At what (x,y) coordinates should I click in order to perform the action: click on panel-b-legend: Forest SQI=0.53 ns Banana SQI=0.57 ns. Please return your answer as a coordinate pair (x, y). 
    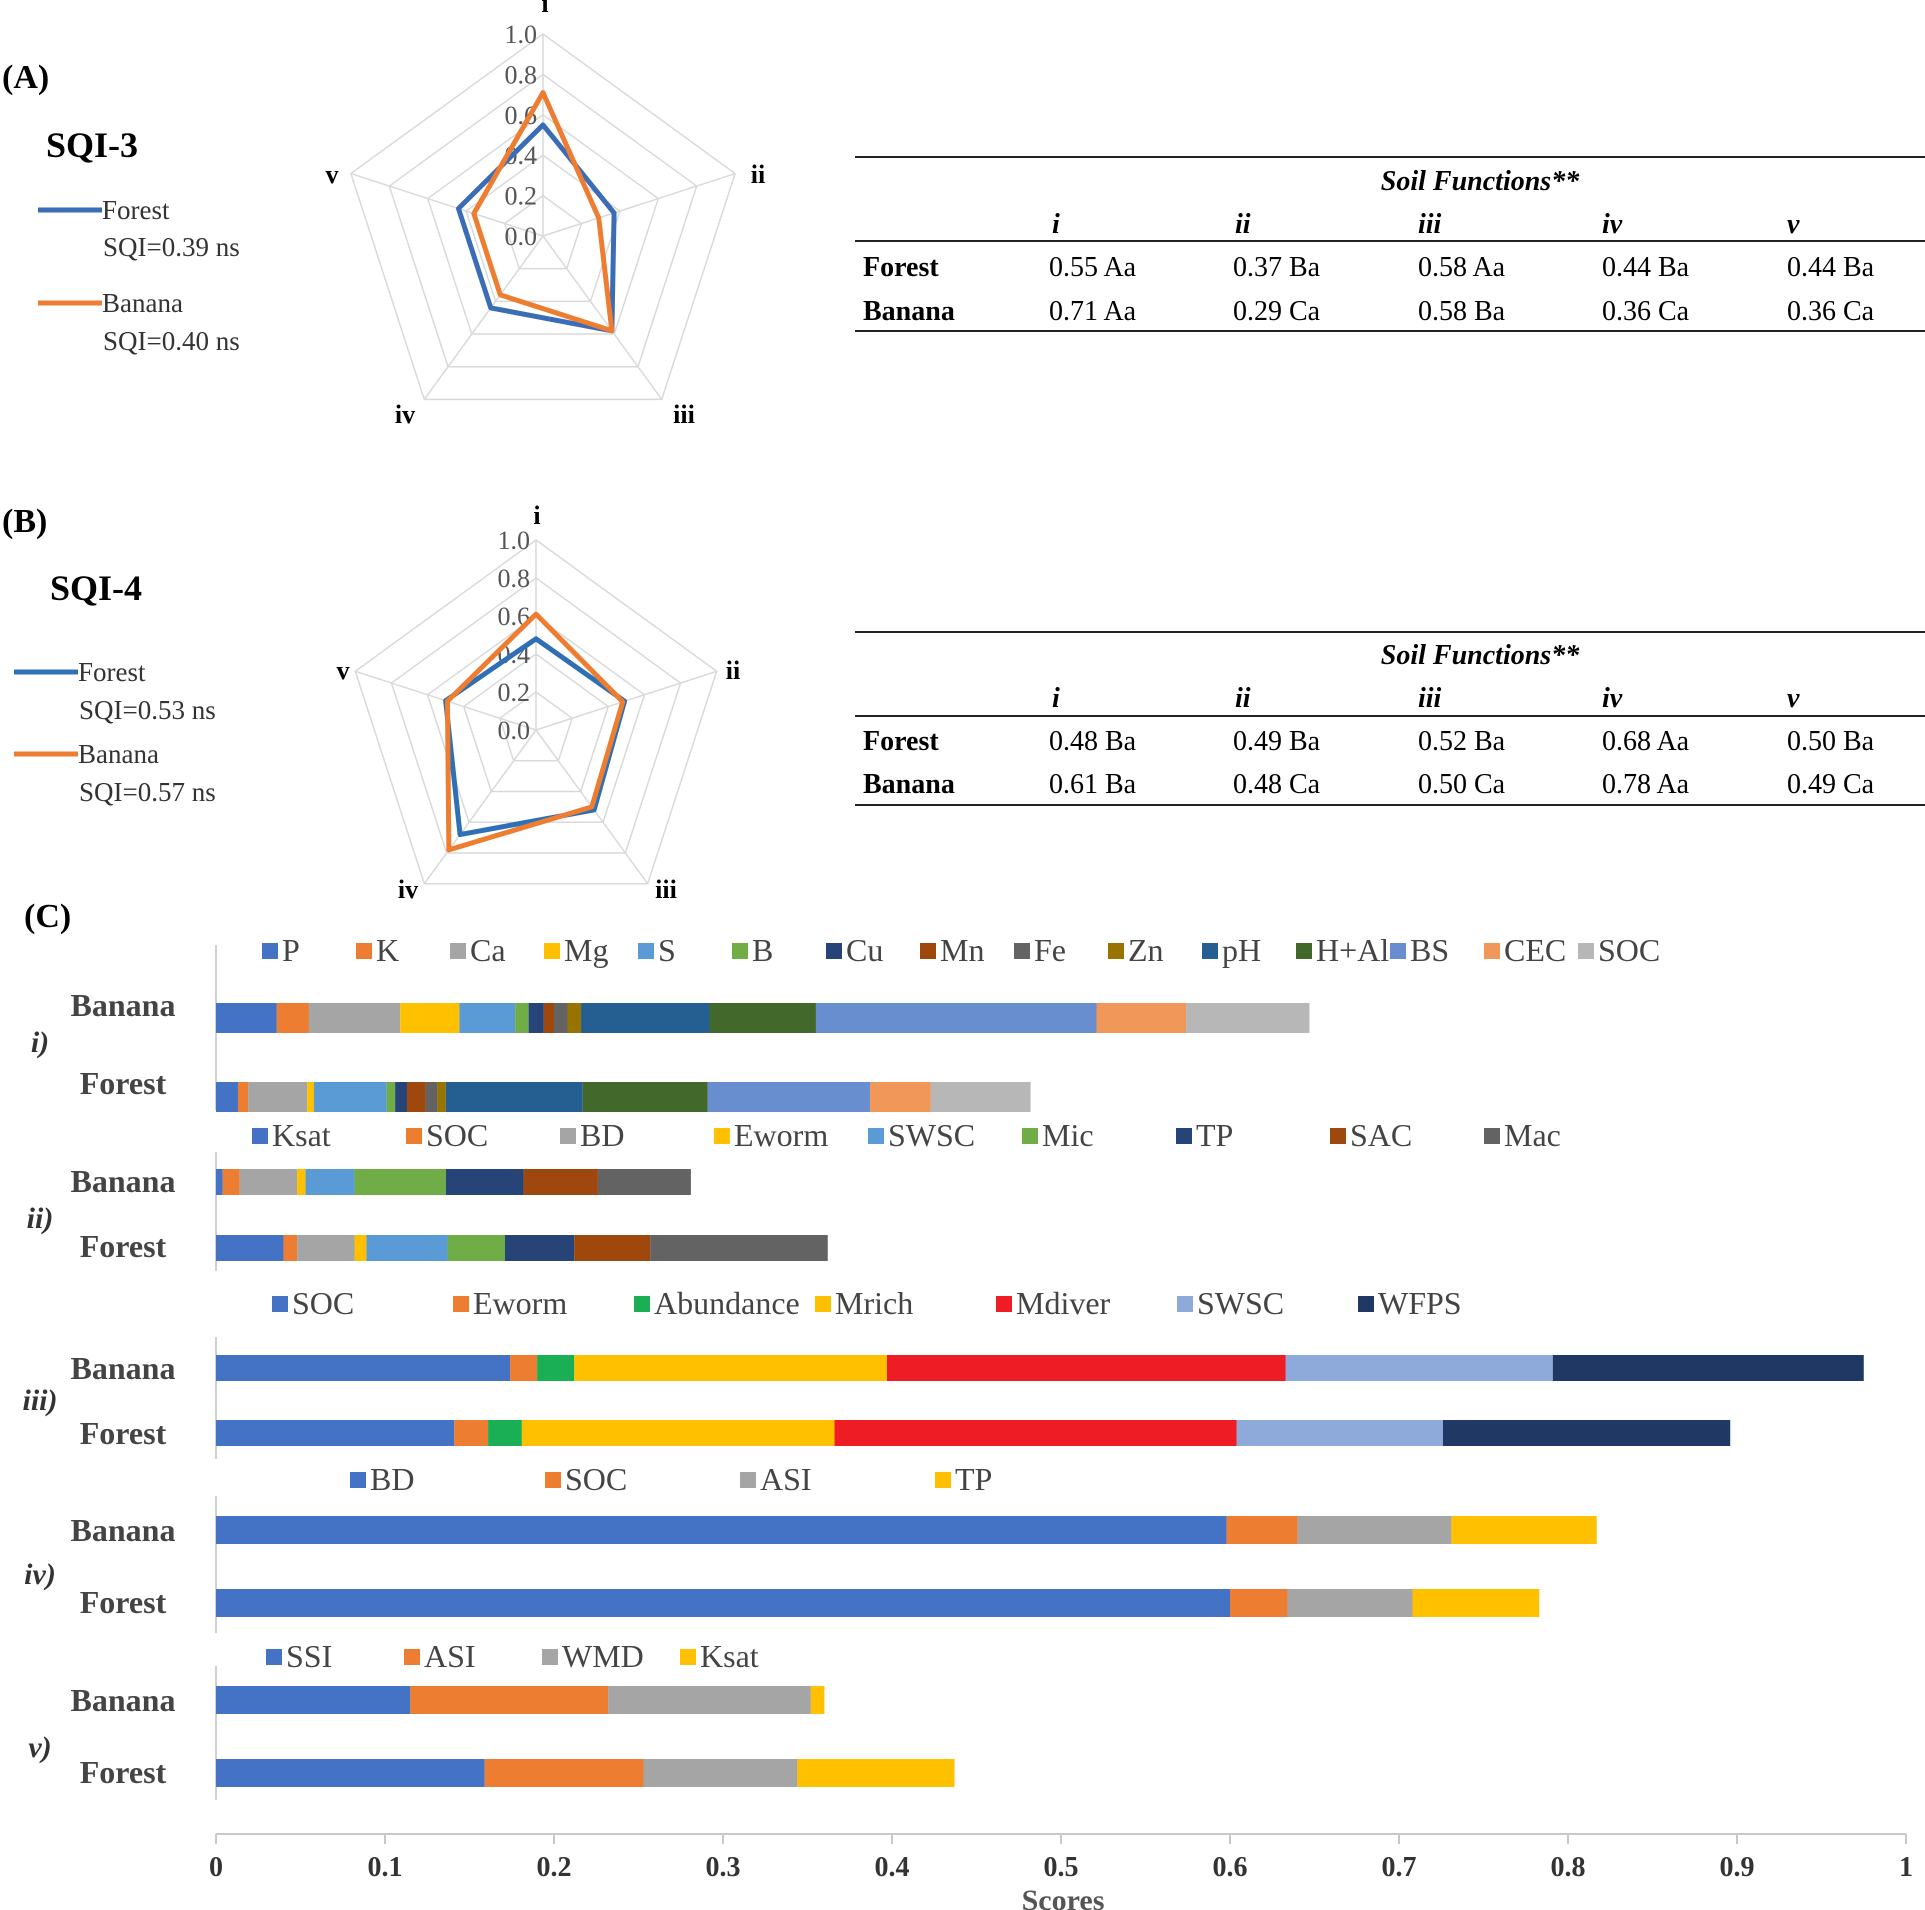
    Looking at the image, I should click on (115, 732).